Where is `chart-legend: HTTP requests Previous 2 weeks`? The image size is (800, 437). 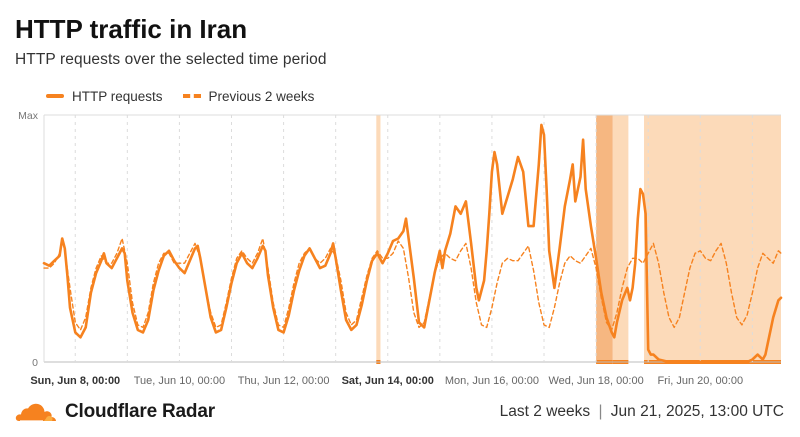
chart-legend: HTTP requests Previous 2 weeks is located at coordinates (190, 96).